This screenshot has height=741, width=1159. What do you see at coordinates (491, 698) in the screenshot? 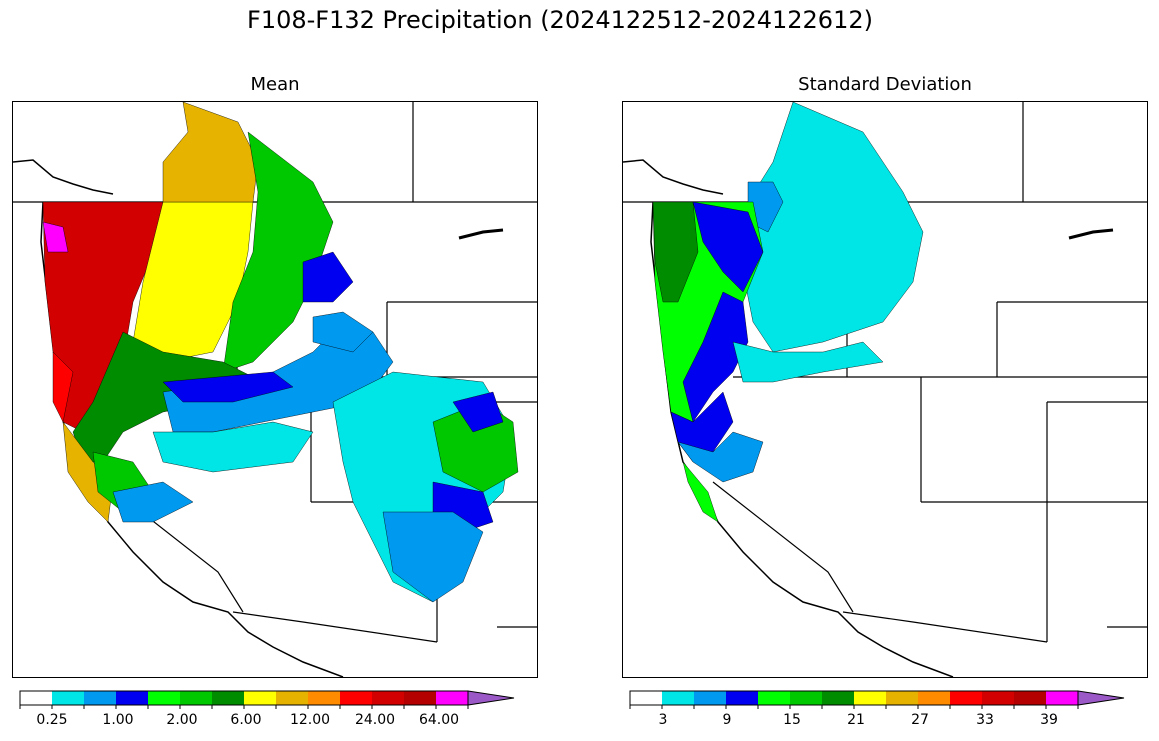
I see `mean-colorbar-extend-arrow` at bounding box center [491, 698].